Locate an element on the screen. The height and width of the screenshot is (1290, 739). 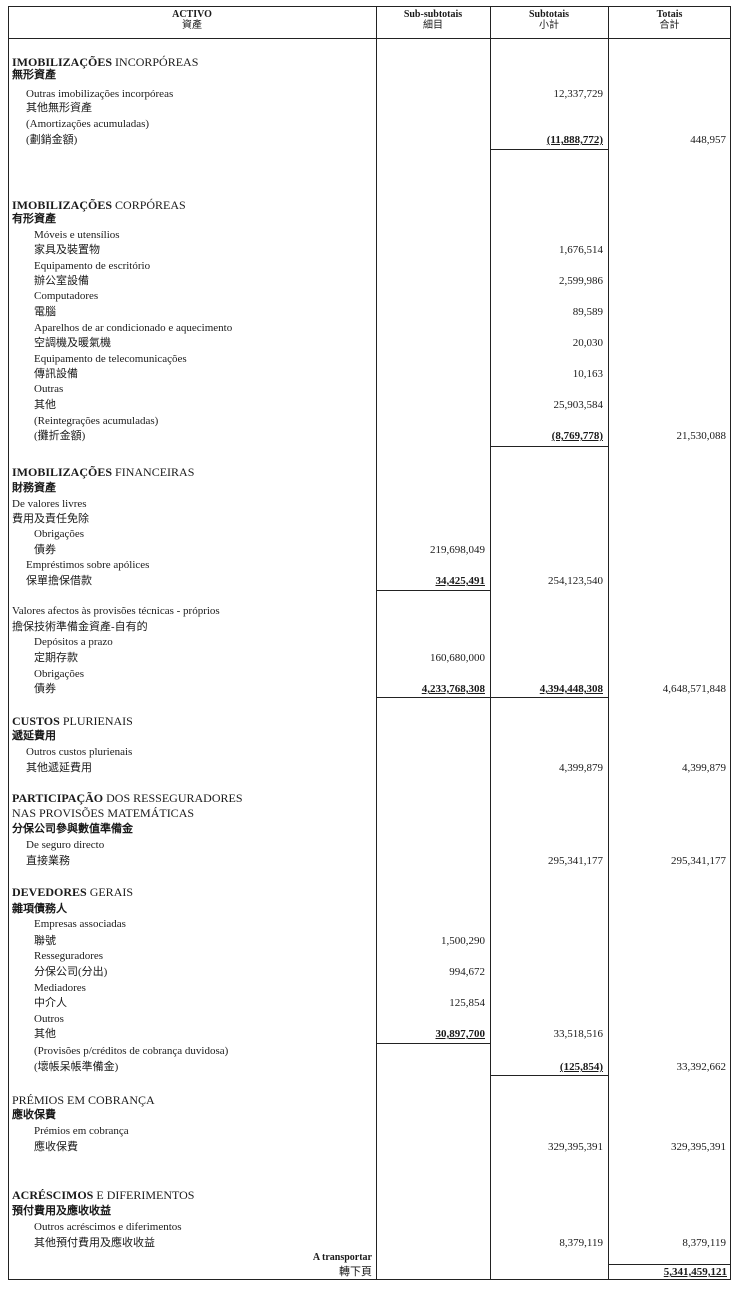
header-subtotais: Subtotais 小計 is located at coordinates (549, 20).